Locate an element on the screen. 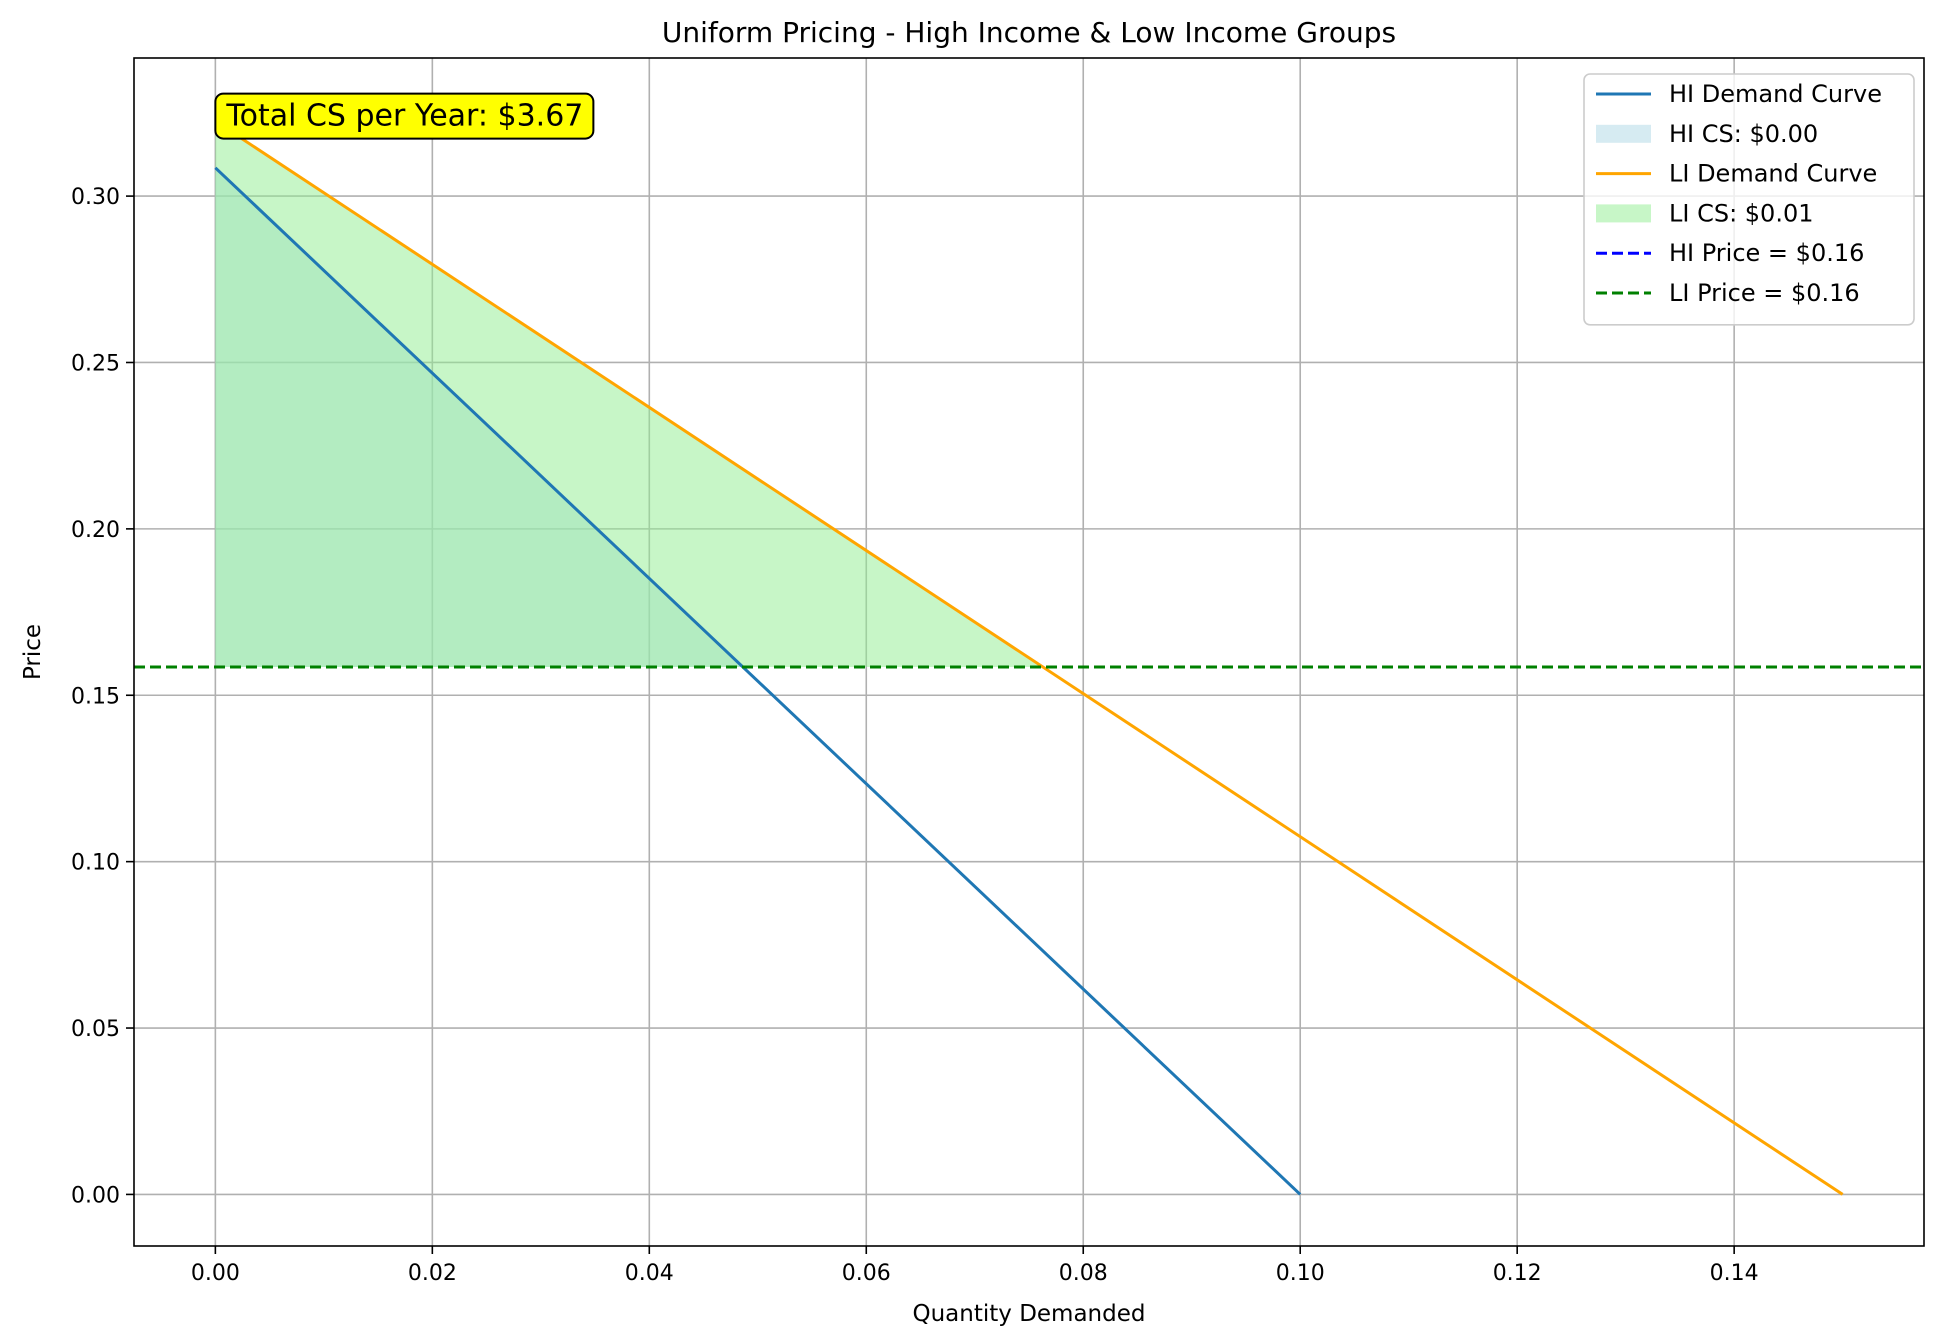 This screenshot has width=1938, height=1342. legend-item: HI Demand Curve is located at coordinates (1739, 94).